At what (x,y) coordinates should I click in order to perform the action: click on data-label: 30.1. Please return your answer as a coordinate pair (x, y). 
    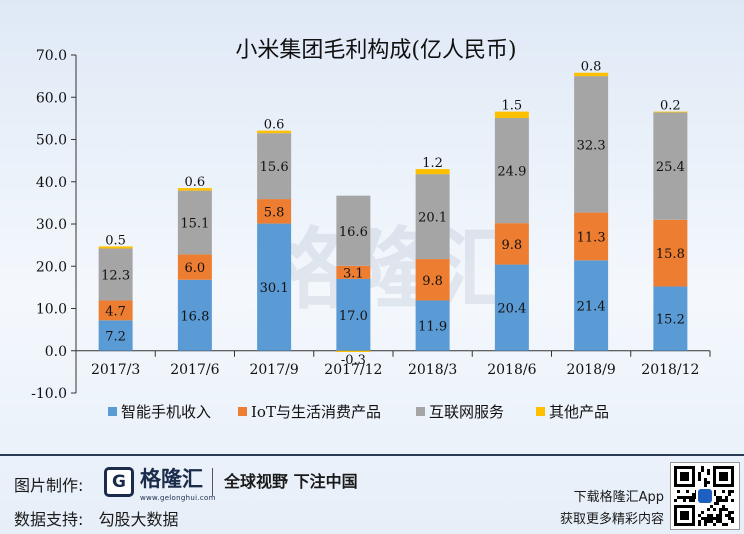
    Looking at the image, I should click on (274, 288).